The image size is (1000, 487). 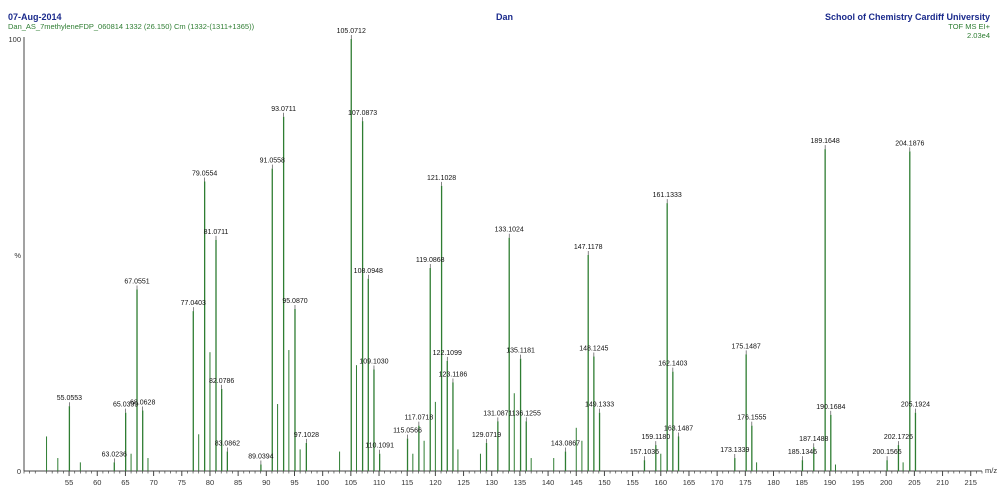 I want to click on peak-label: 117.0718, so click(x=419, y=418).